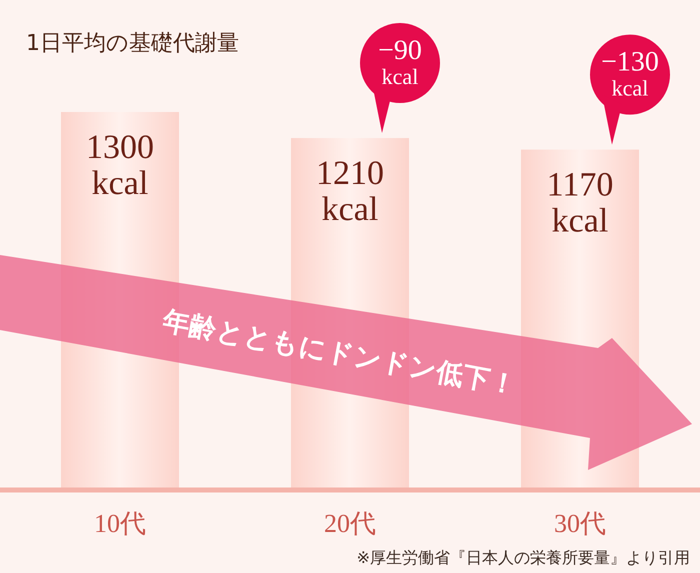  I want to click on data-label: 1300 kcal, so click(120, 165).